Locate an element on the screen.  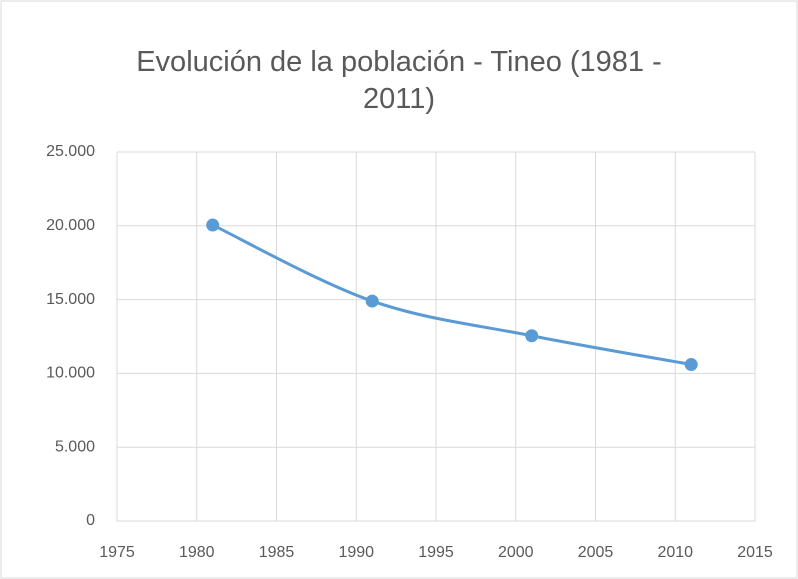
x-tick-label: 2015 is located at coordinates (755, 552).